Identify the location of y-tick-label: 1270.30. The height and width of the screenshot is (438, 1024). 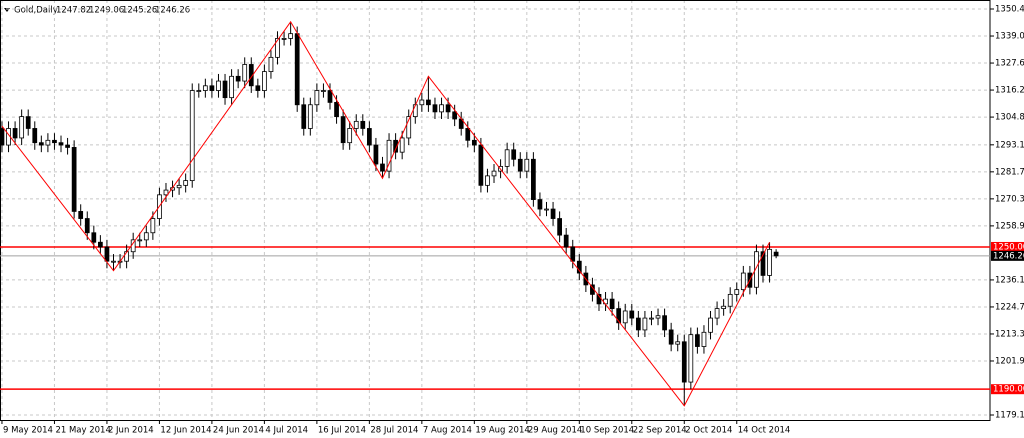
(1009, 199).